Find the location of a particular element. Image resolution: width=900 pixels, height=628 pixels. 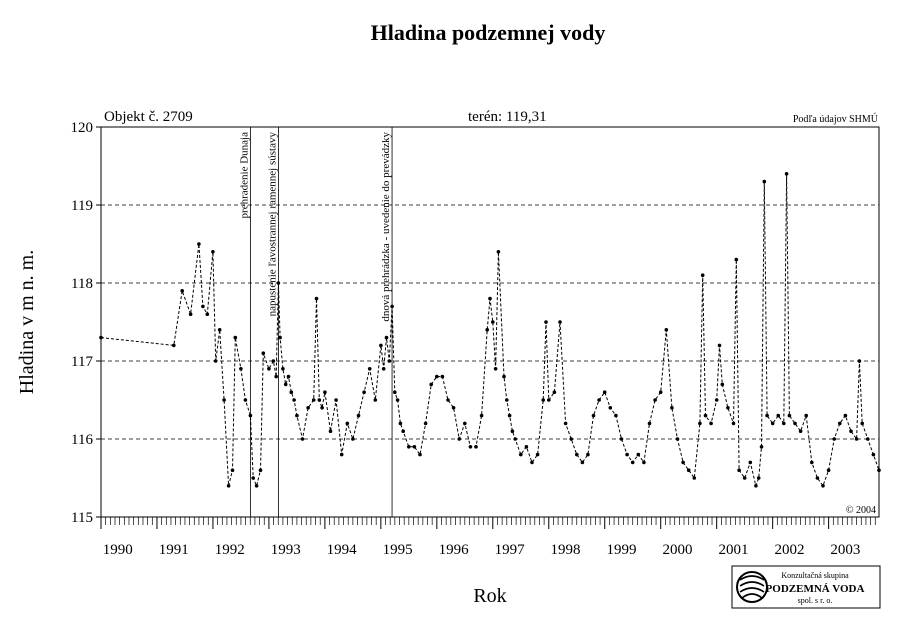

y-axis-label: Hladina v m n. m. is located at coordinates (27, 322).